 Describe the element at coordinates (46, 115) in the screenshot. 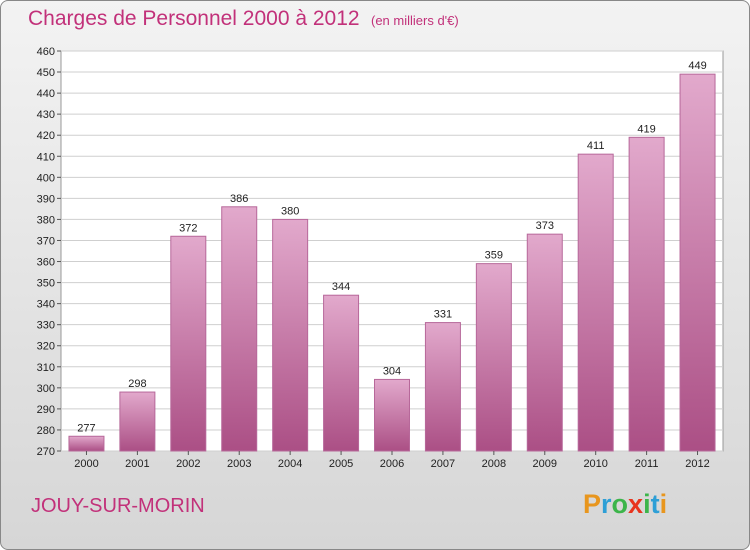

I see `y-tick-label: 430` at that location.